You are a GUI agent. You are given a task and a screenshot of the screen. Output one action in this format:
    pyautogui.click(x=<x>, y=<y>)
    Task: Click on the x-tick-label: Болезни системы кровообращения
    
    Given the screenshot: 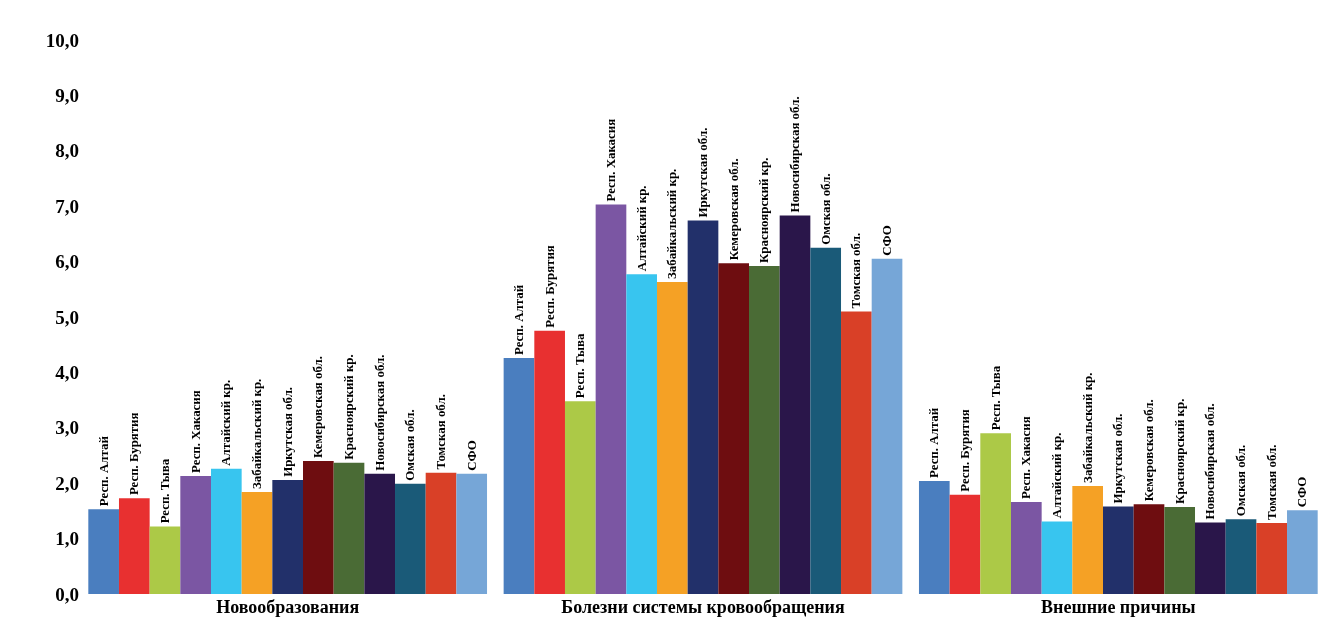 What is the action you would take?
    pyautogui.click(x=703, y=607)
    